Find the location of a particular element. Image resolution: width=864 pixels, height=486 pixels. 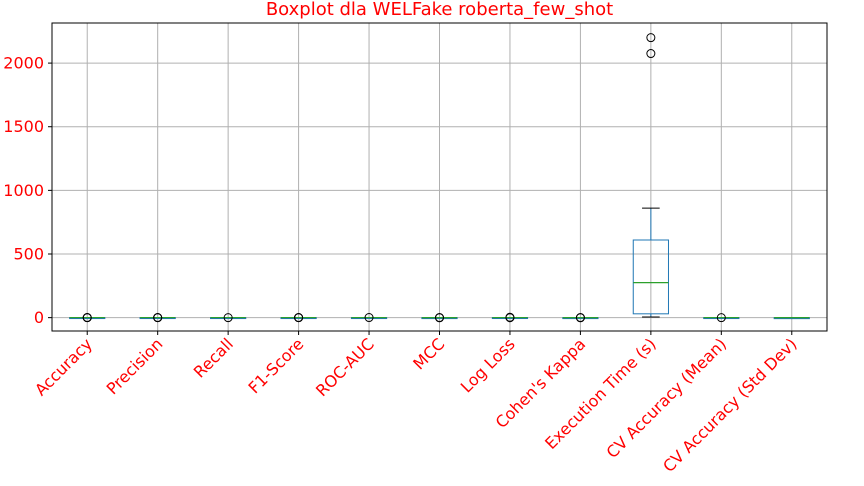

x-tick-label: CV Accuracy (Std Dev) is located at coordinates (730, 405).